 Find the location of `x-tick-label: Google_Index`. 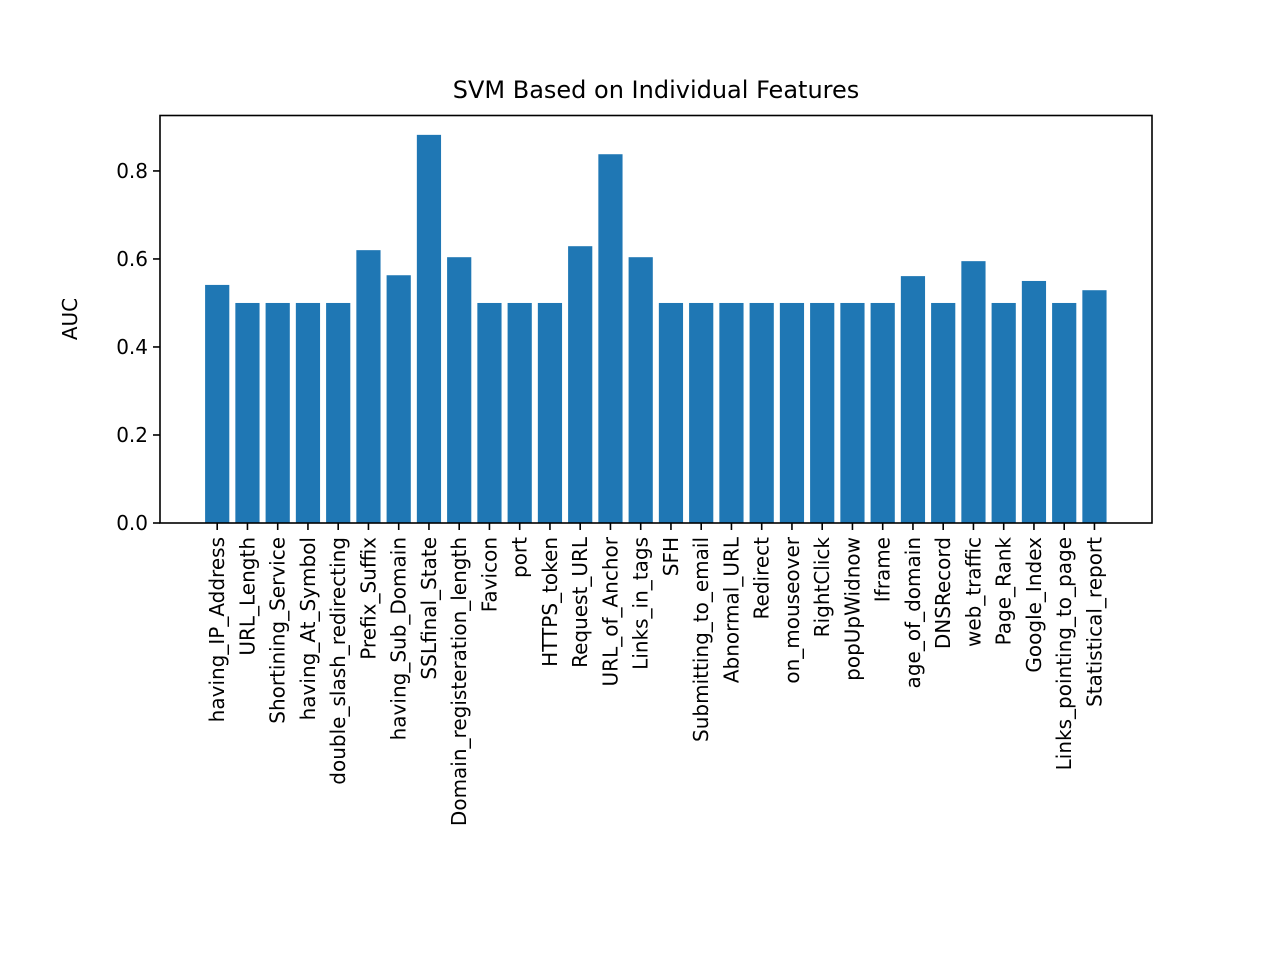

x-tick-label: Google_Index is located at coordinates (1034, 605).